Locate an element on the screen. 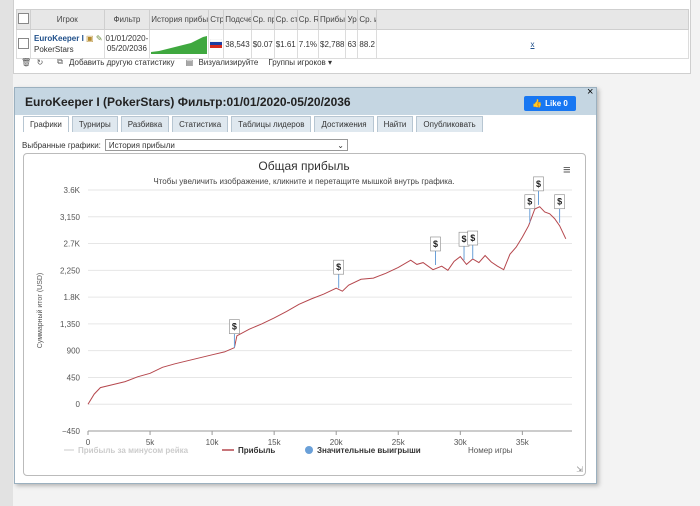  avg-stake-value: $1.61 is located at coordinates (285, 44).